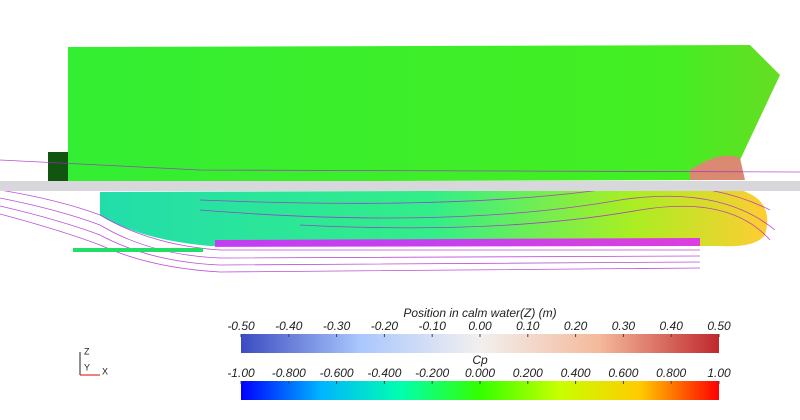  What do you see at coordinates (87, 351) in the screenshot?
I see `z-label: Z` at bounding box center [87, 351].